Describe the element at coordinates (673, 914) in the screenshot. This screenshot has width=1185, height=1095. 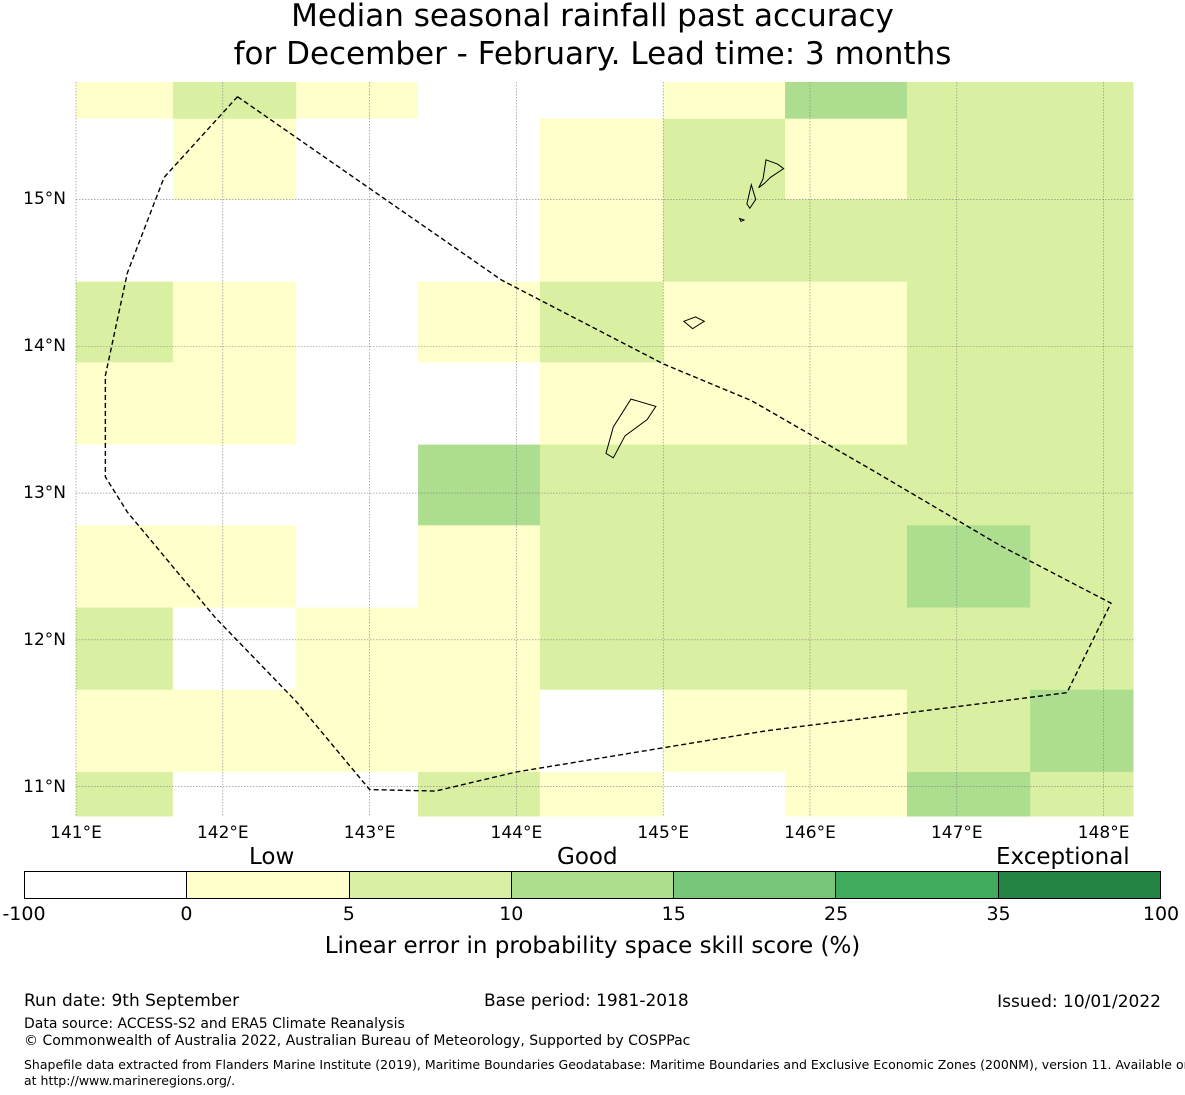
I see `colorbar-tick-label: 15` at that location.